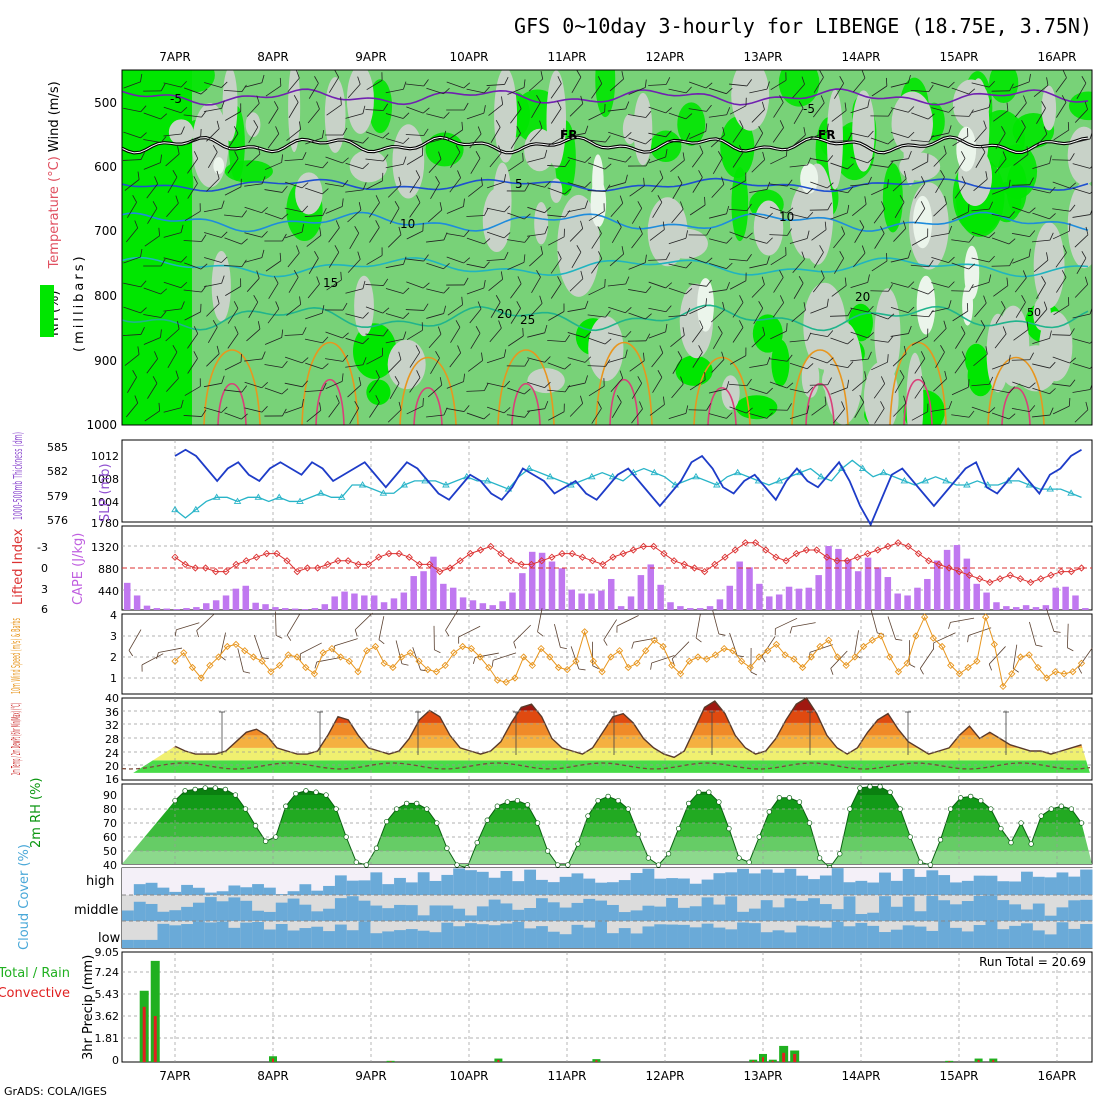 This screenshot has width=1100, height=1100. What do you see at coordinates (892, 198) in the screenshot?
I see `rh-bright-patch` at bounding box center [892, 198].